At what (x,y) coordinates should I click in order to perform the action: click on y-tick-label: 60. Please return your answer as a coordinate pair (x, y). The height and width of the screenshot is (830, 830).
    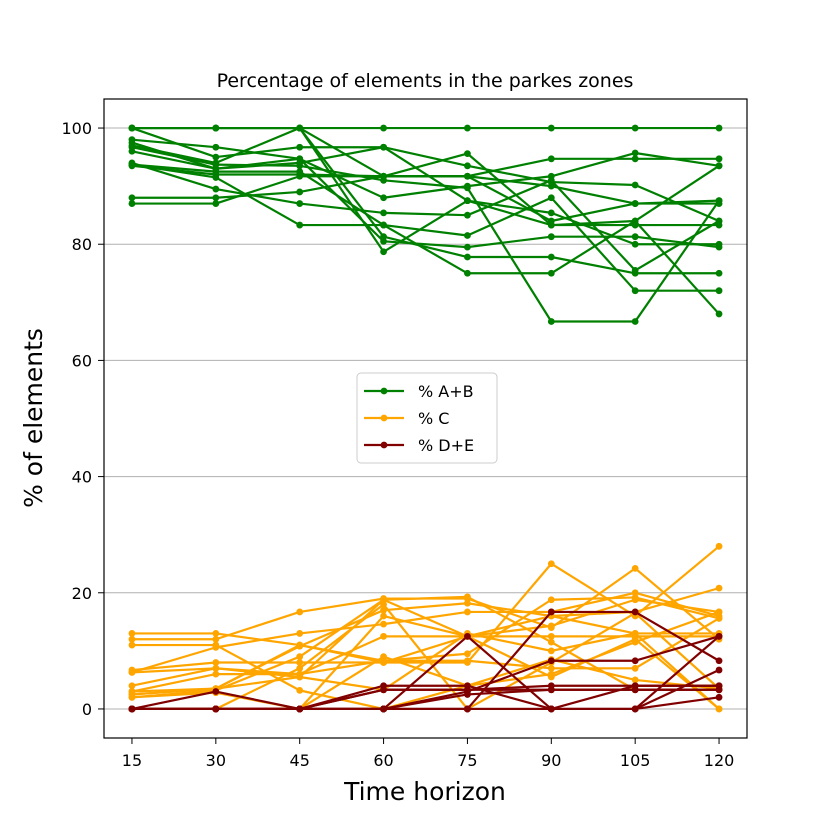
    Looking at the image, I should click on (82, 360).